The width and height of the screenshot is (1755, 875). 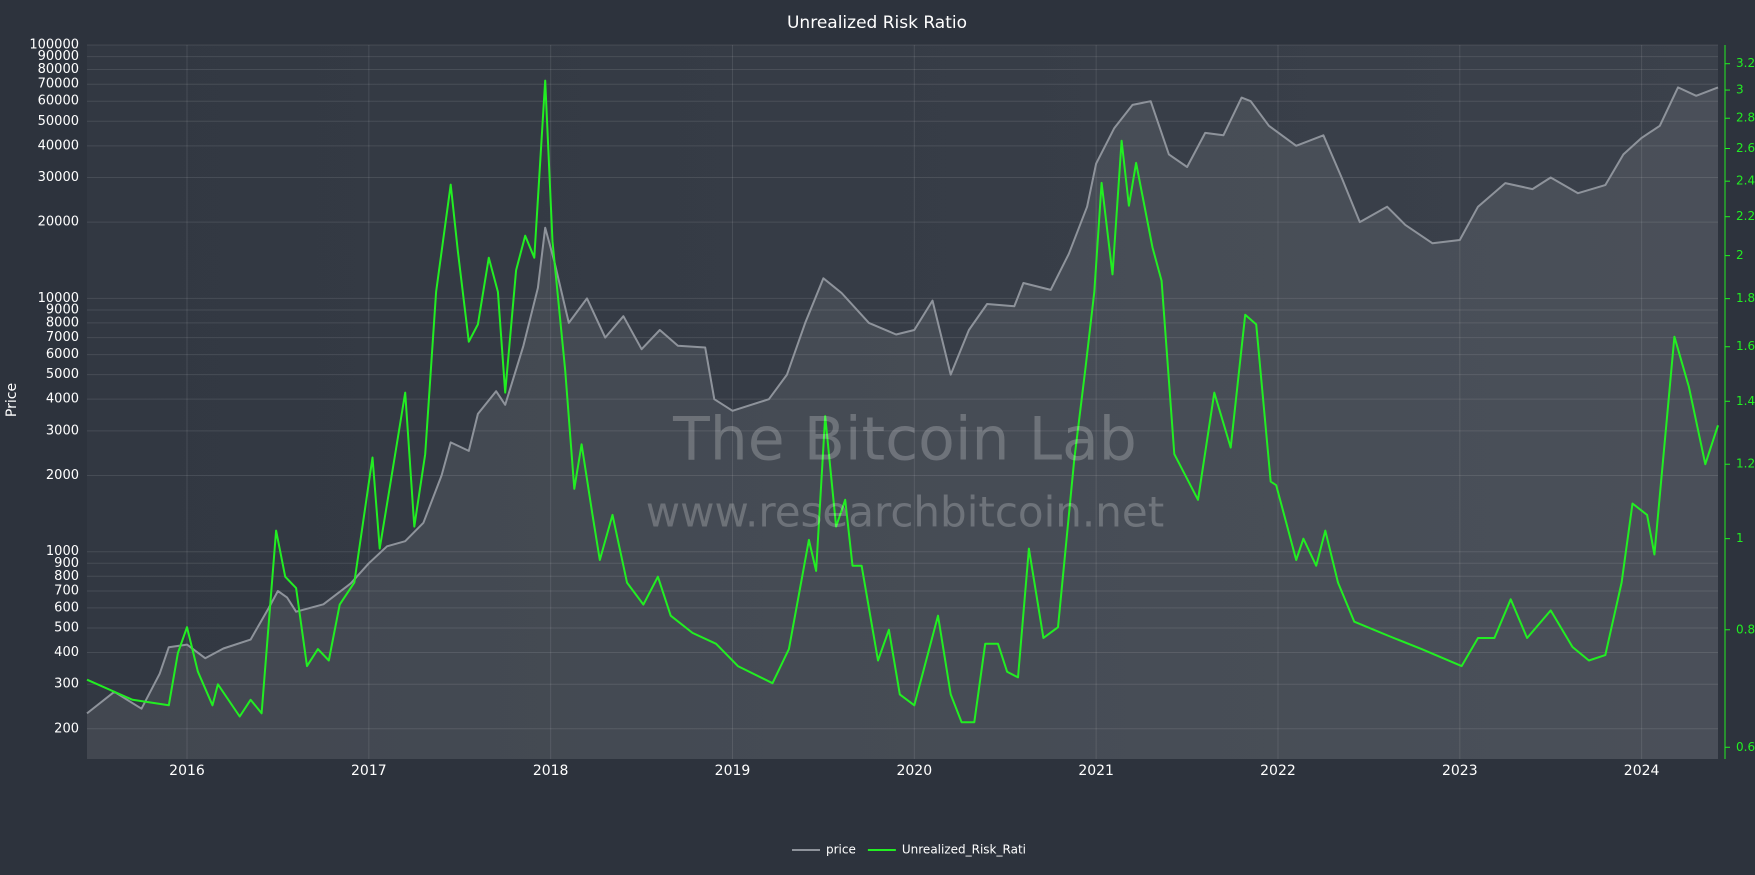 What do you see at coordinates (904, 440) in the screenshot?
I see `watermark: The Bitcoin Lab` at bounding box center [904, 440].